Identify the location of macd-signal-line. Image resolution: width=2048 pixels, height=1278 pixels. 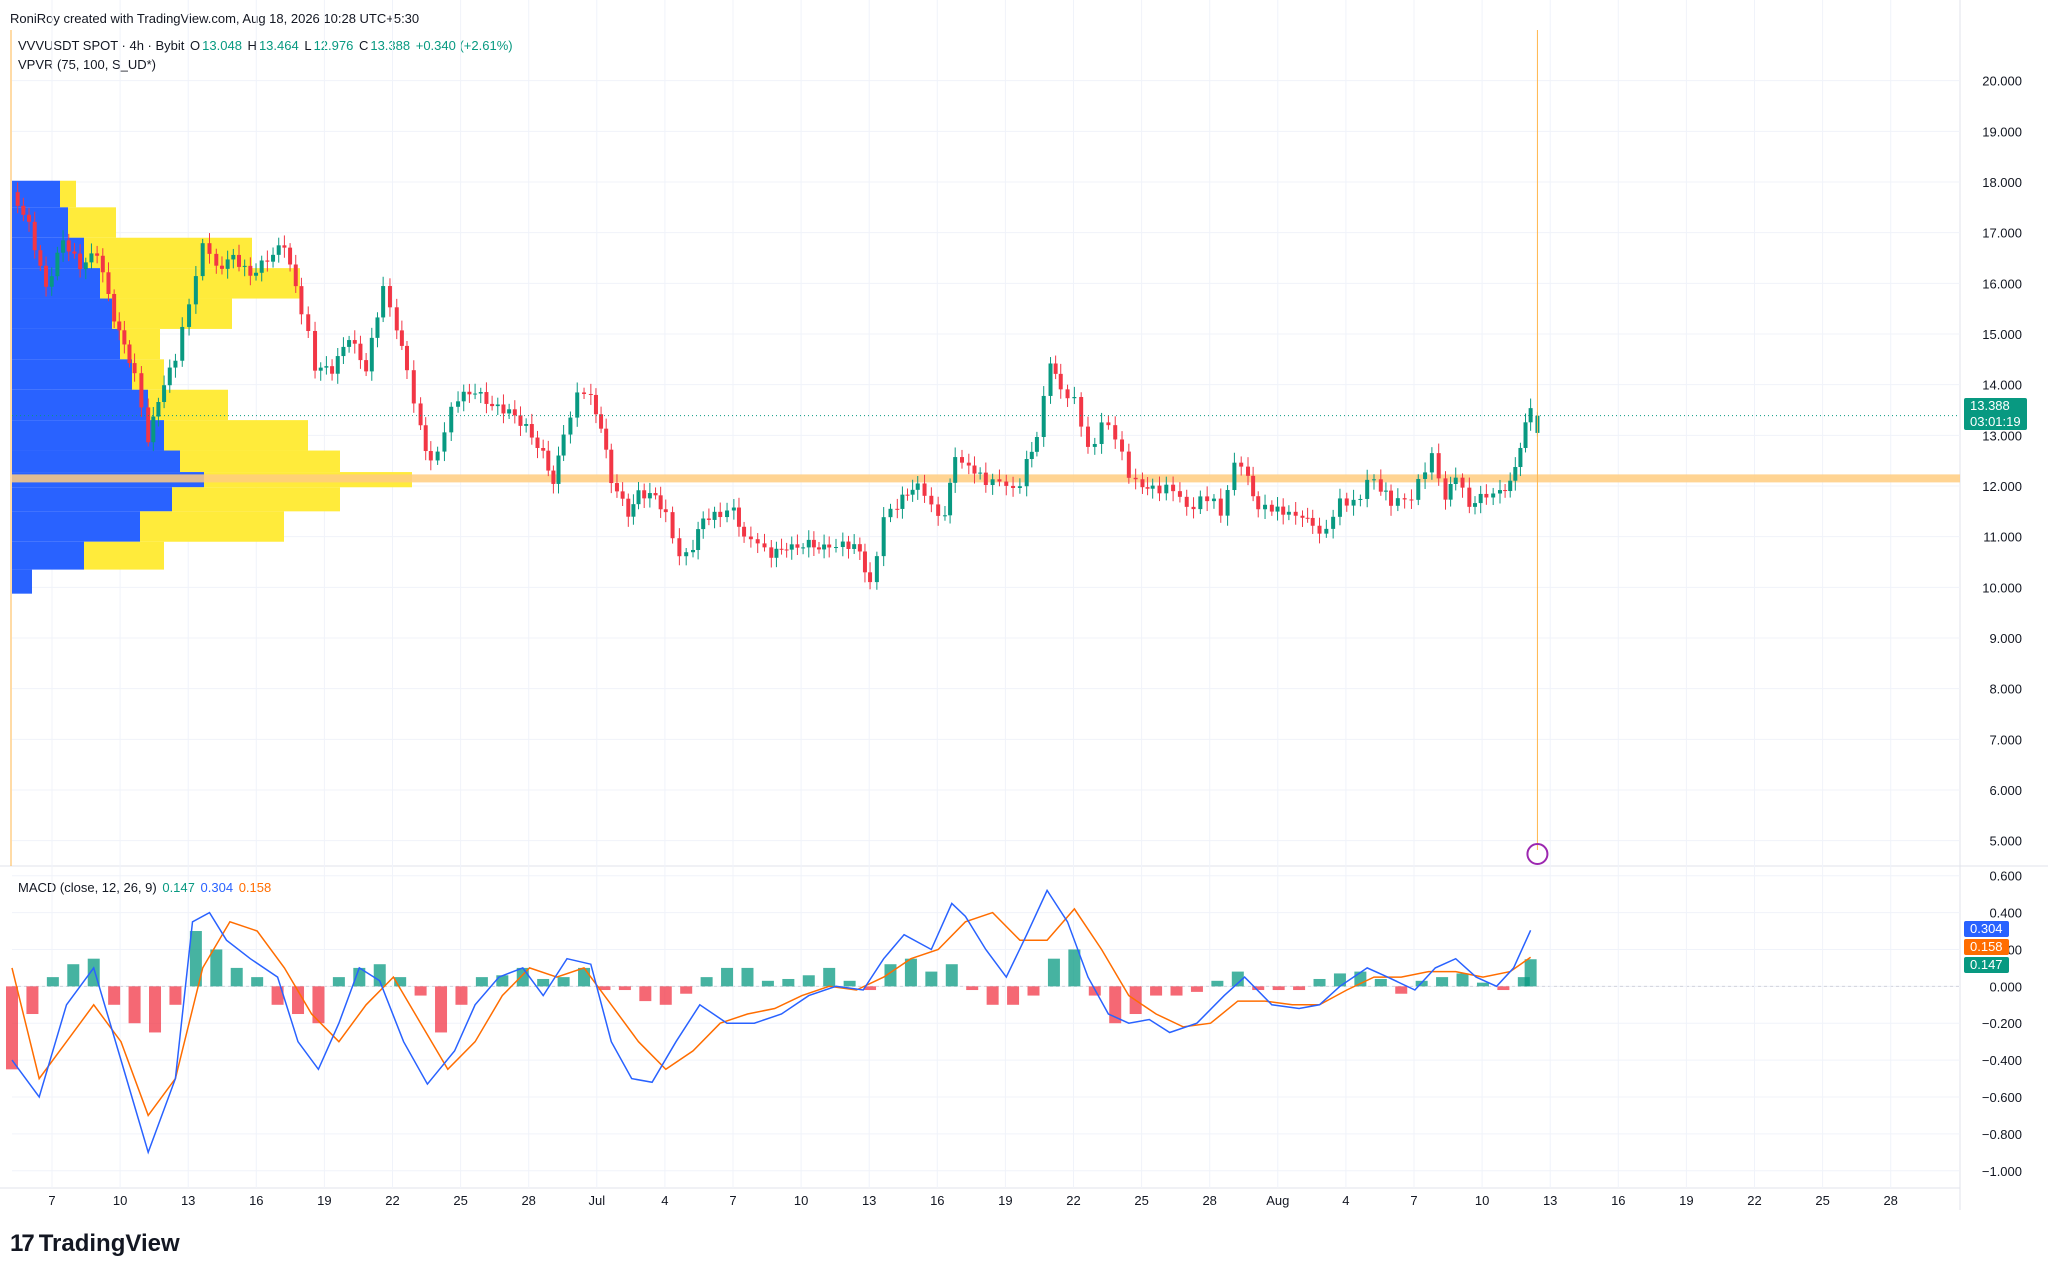
(771, 1012).